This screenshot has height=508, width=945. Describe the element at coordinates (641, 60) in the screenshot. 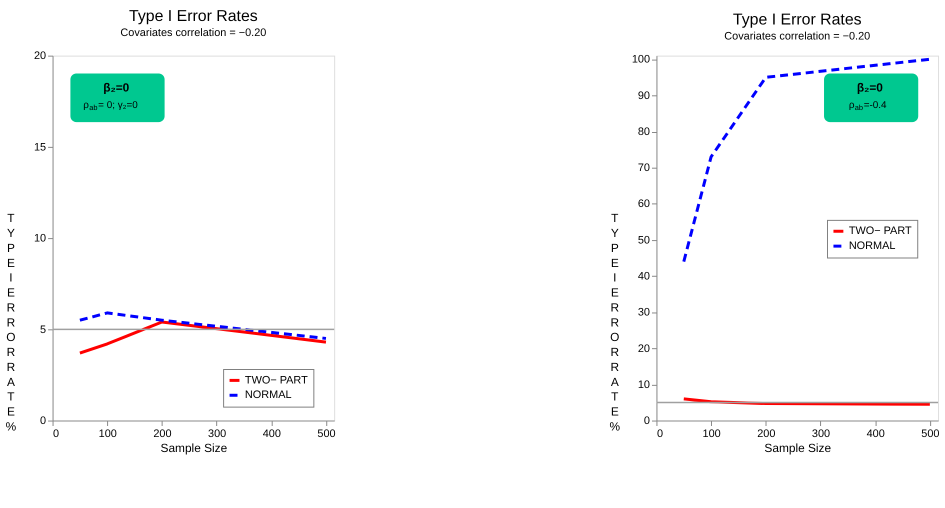

I see `y-tick-label: 100` at that location.